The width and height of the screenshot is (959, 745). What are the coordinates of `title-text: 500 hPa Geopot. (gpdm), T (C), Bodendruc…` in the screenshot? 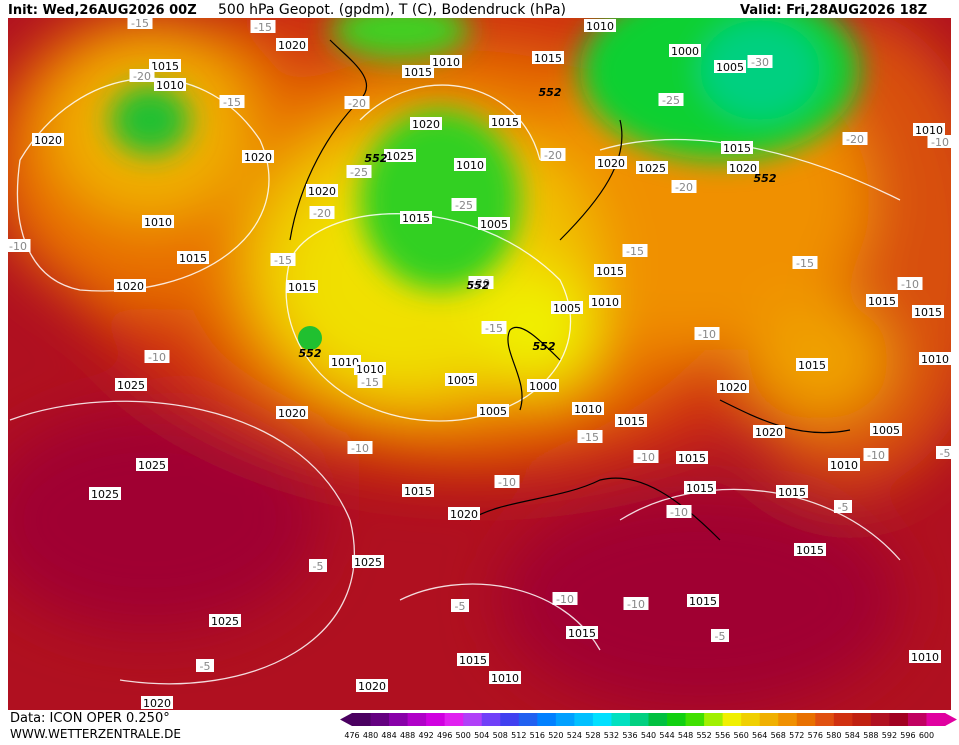 It's located at (392, 10).